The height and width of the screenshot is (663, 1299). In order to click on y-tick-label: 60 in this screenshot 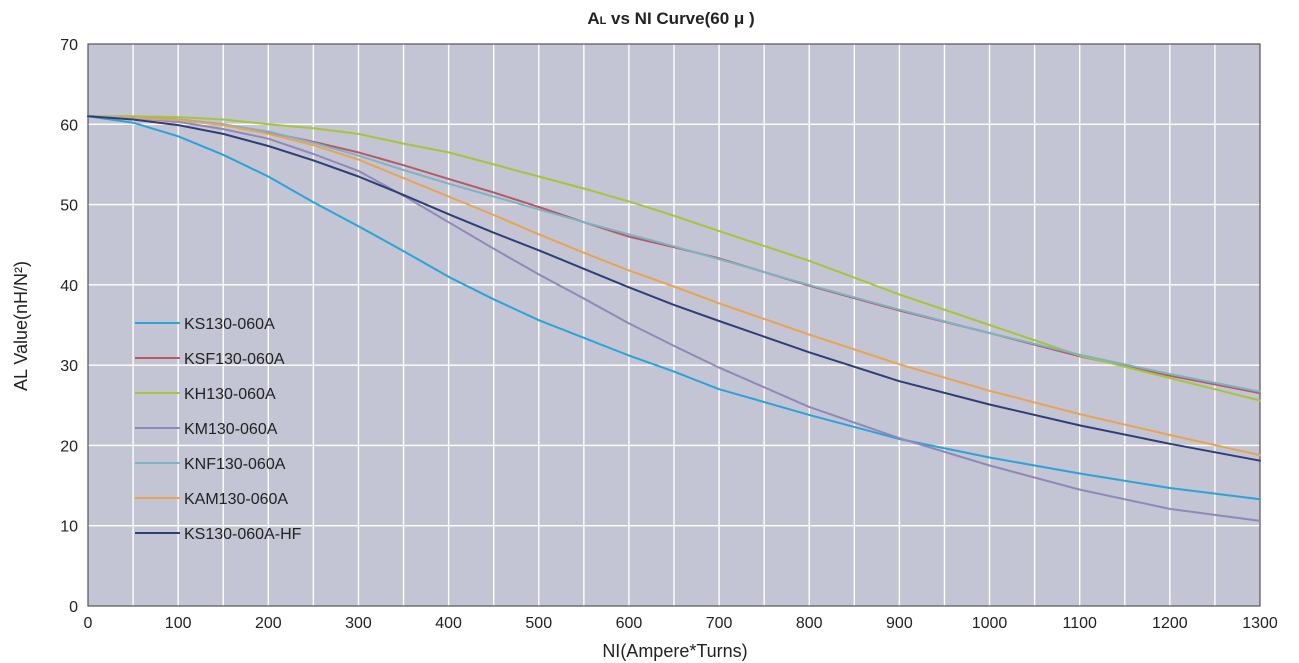, I will do `click(69, 125)`.